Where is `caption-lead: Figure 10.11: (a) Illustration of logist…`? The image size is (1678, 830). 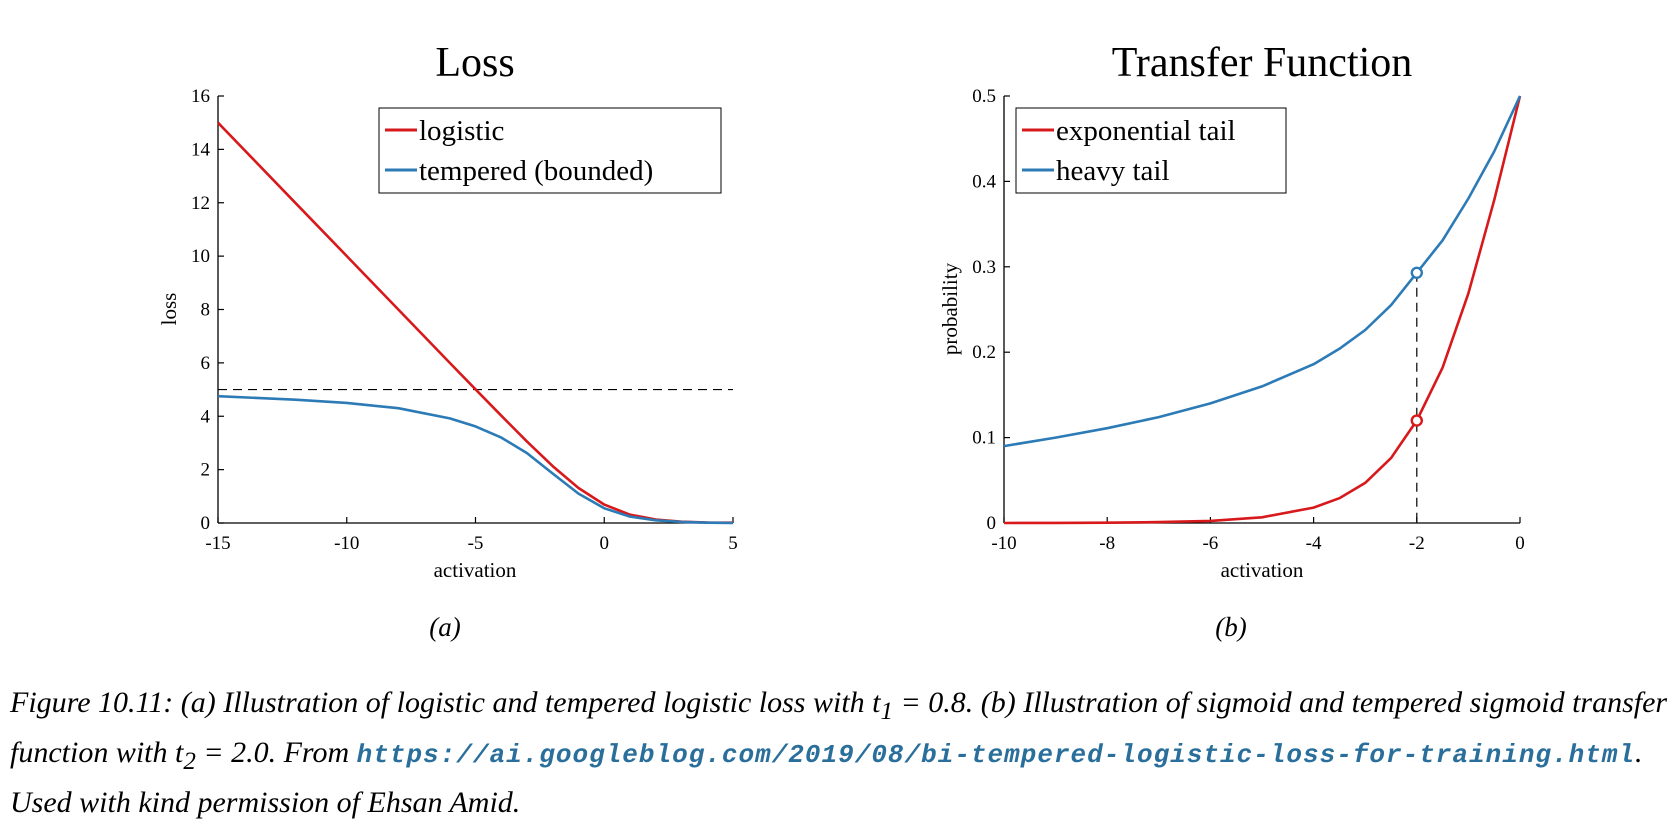
caption-lead: Figure 10.11: (a) Illustration of logist… is located at coordinates (445, 702).